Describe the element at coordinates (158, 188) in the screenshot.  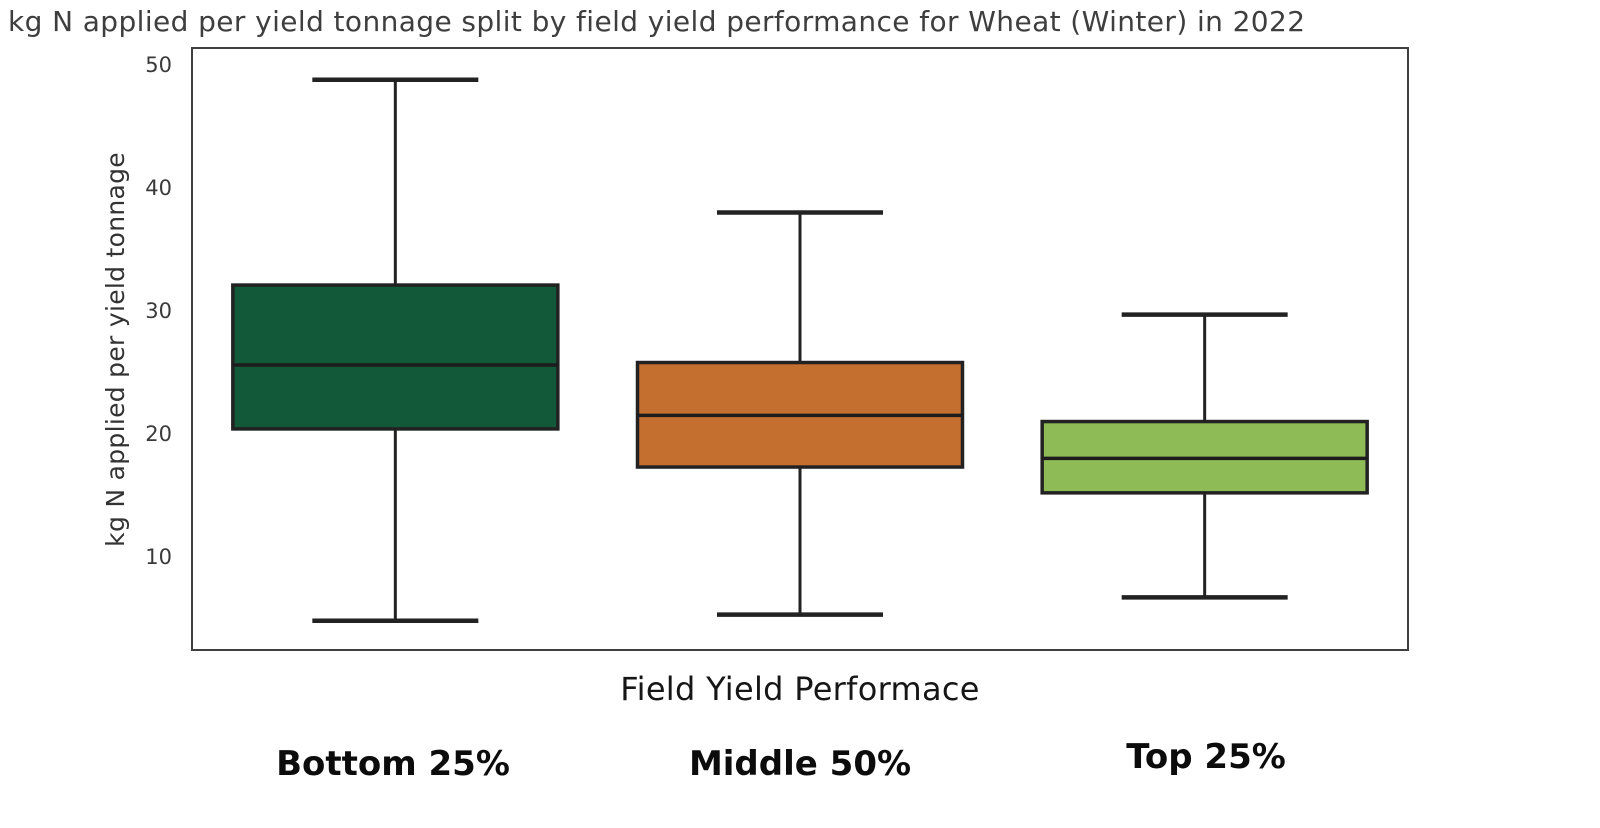
I see `y-tick-label: 40` at that location.